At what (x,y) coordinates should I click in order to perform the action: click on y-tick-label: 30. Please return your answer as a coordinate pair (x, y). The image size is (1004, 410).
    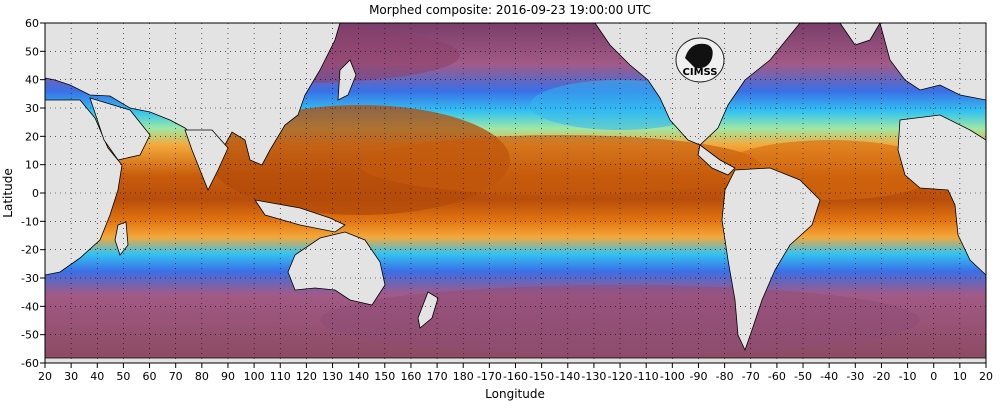
    Looking at the image, I should click on (32, 108).